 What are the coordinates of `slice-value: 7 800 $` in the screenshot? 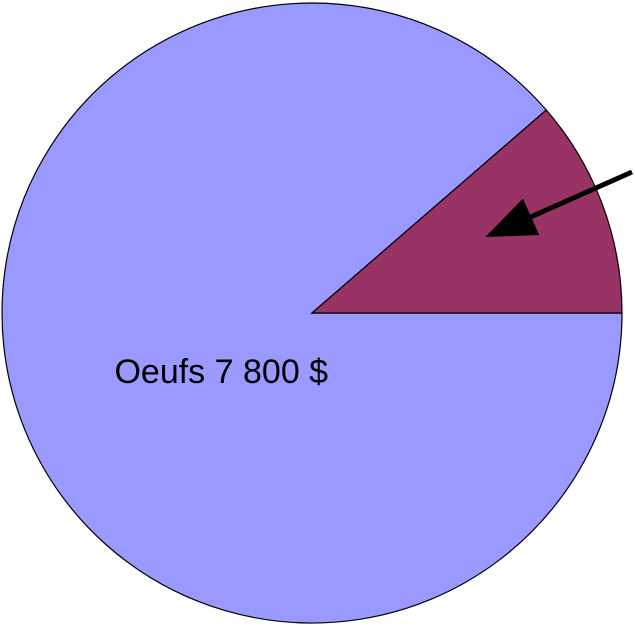 It's located at (272, 372).